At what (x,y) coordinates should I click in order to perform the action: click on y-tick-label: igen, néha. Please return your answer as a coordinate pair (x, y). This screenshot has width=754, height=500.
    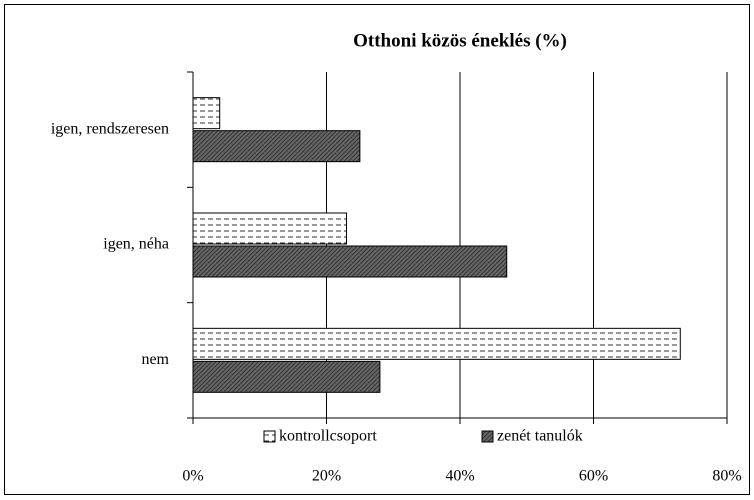
    Looking at the image, I should click on (136, 244).